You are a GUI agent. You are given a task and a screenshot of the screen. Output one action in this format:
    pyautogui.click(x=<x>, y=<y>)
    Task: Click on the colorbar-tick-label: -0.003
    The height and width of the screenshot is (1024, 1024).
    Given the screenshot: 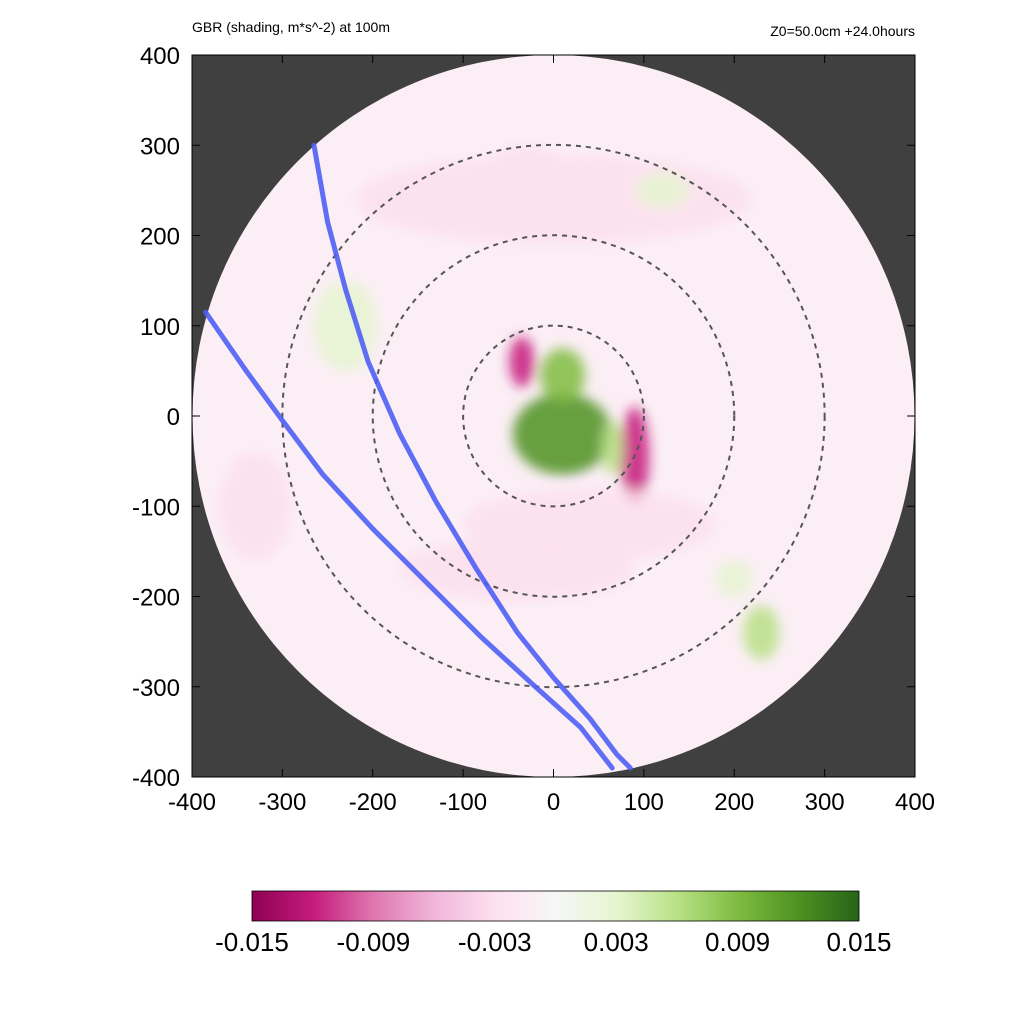 What is the action you would take?
    pyautogui.click(x=495, y=942)
    